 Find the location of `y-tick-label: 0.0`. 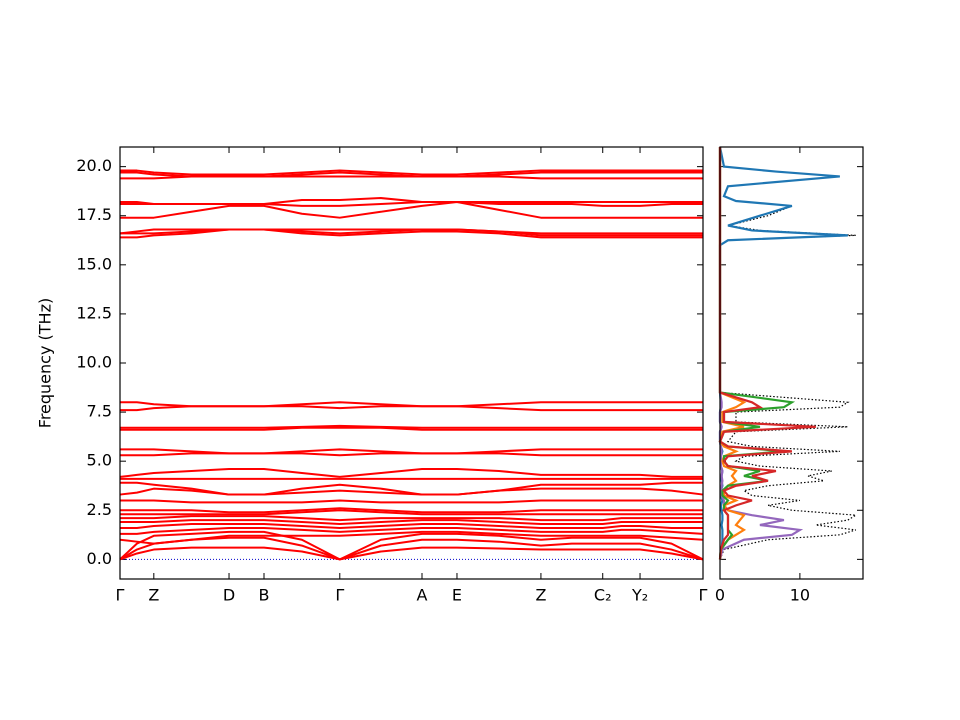

y-tick-label: 0.0 is located at coordinates (99, 558).